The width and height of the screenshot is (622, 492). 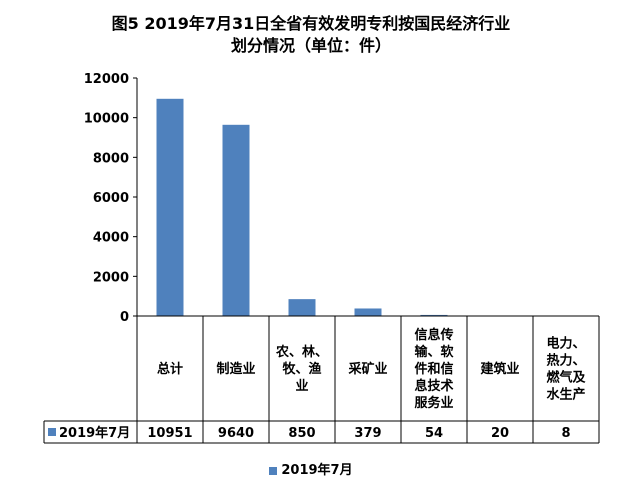 What do you see at coordinates (433, 386) in the screenshot?
I see `category-label: 息技术` at bounding box center [433, 386].